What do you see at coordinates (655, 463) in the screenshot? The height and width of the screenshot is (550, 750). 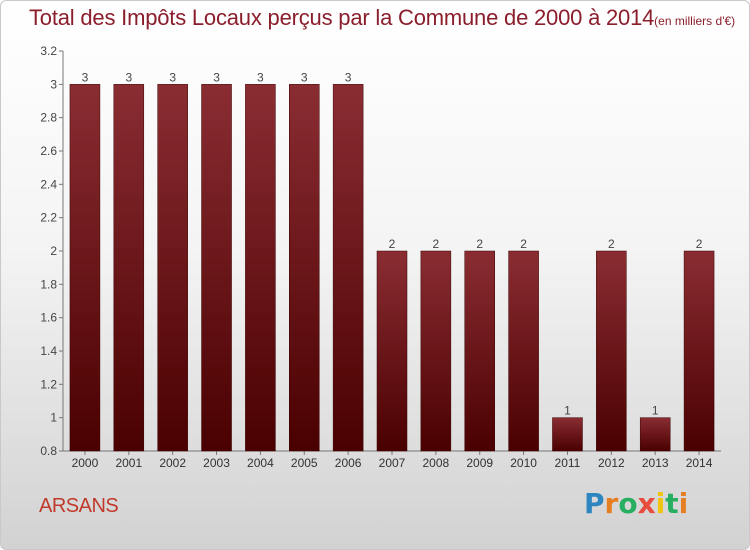 I see `x-tick-label: 2013` at bounding box center [655, 463].